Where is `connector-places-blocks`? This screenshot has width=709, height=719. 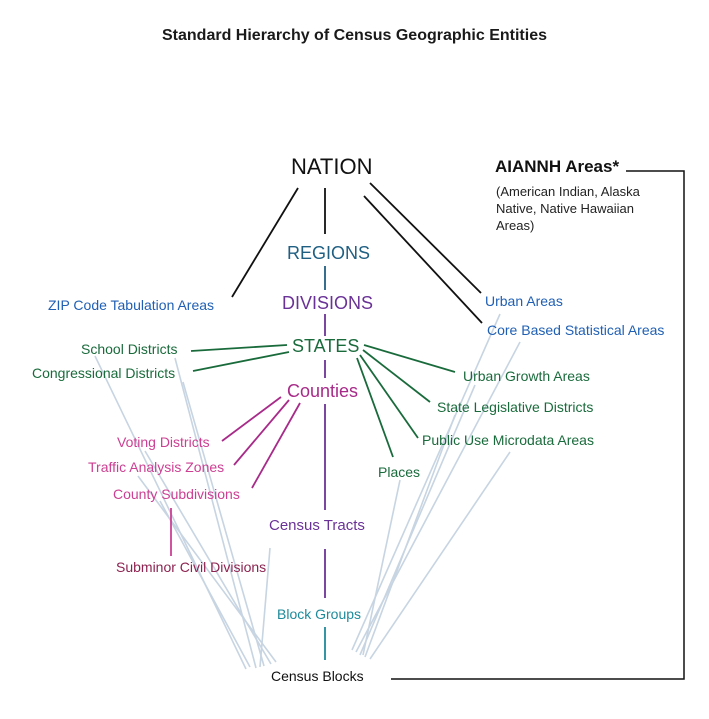 connector-places-blocks is located at coordinates (381, 567).